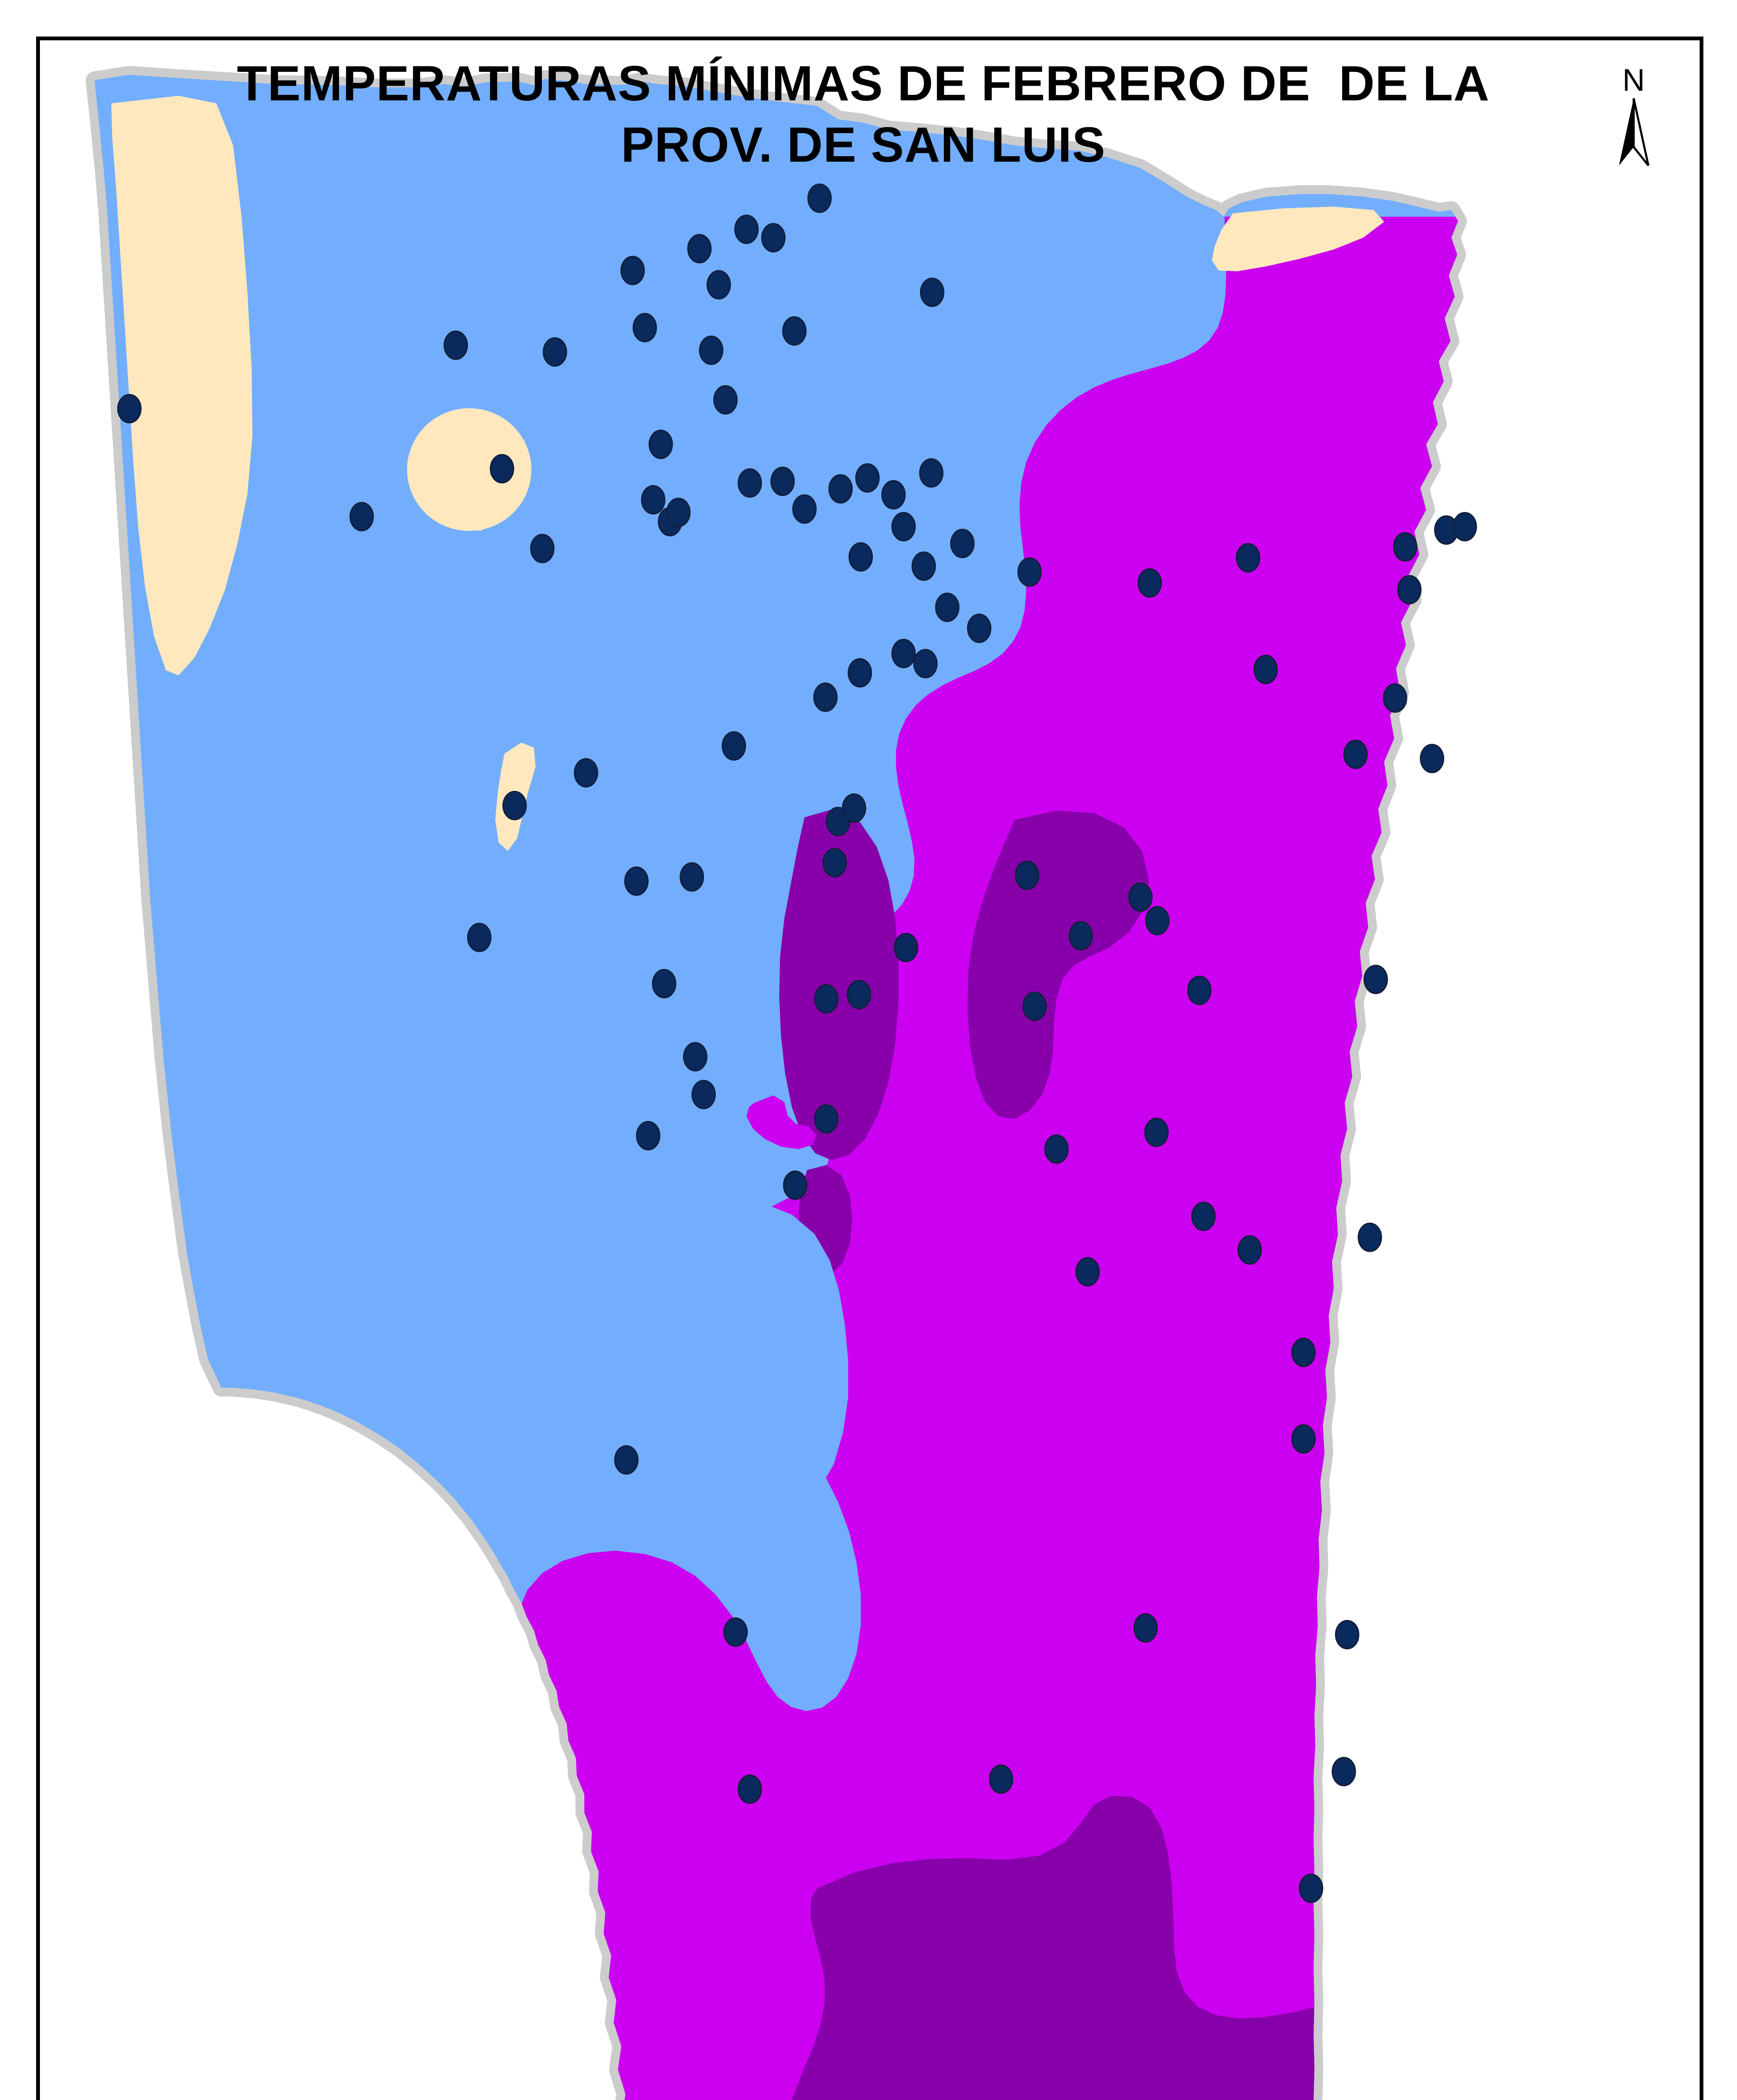 Image resolution: width=1737 pixels, height=2100 pixels. What do you see at coordinates (1118, 1948) in the screenshot?
I see `class-12-14-south-zone` at bounding box center [1118, 1948].